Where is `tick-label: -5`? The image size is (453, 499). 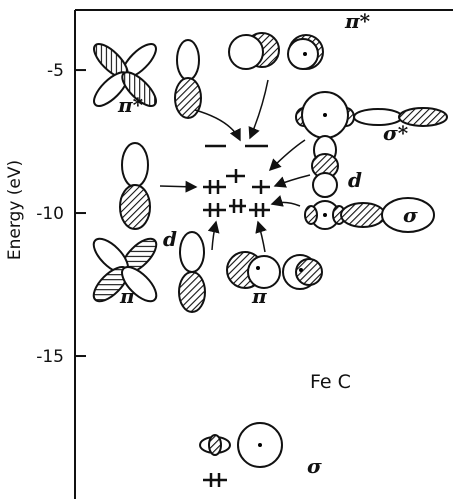 tick-label: -5 is located at coordinates (55, 71).